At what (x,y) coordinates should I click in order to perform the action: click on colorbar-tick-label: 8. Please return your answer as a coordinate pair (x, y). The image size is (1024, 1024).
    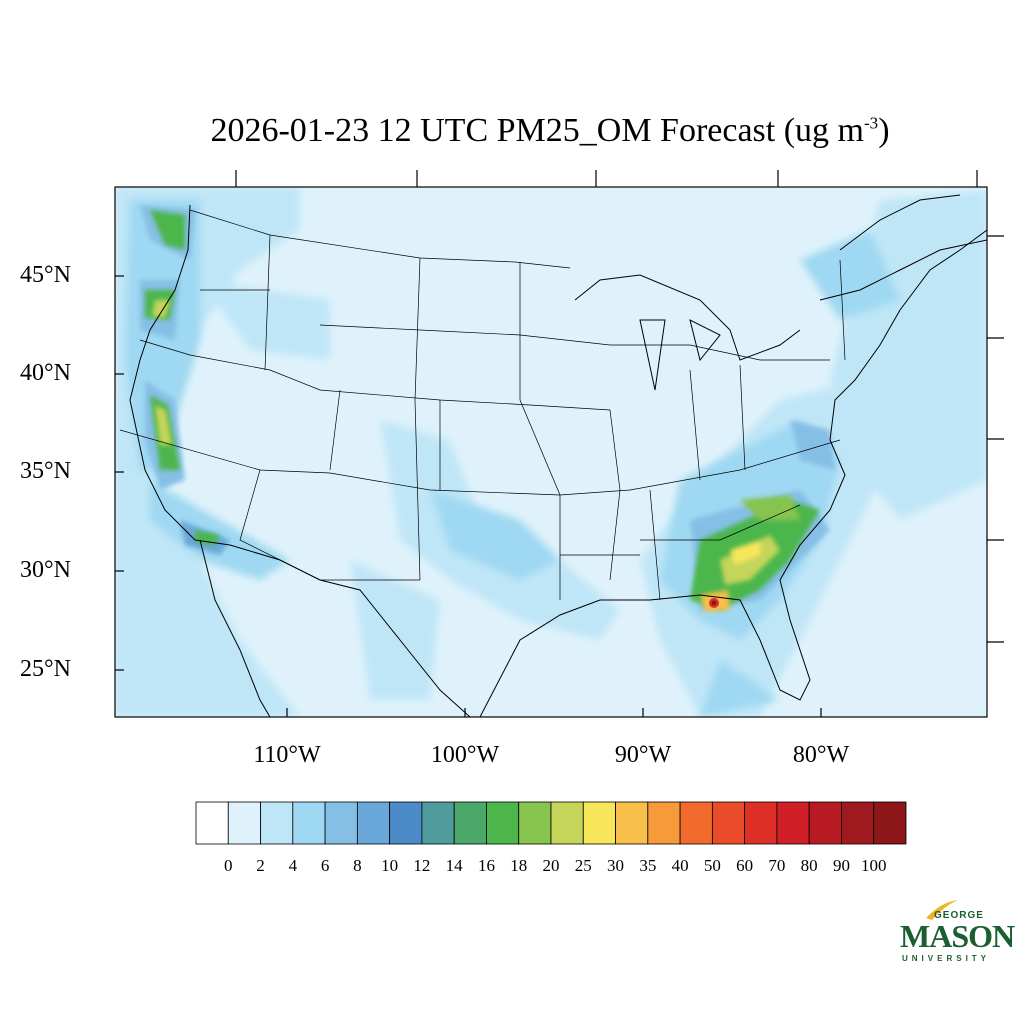
    Looking at the image, I should click on (357, 865).